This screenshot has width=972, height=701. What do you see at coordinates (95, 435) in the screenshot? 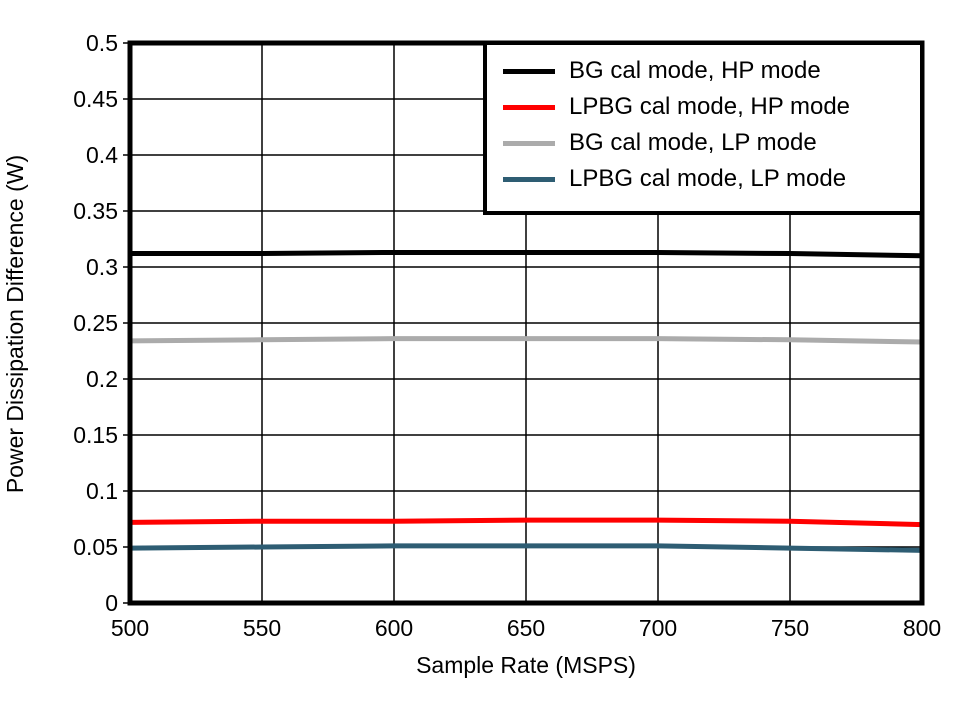
I see `y-tick-label: 0.15` at bounding box center [95, 435].